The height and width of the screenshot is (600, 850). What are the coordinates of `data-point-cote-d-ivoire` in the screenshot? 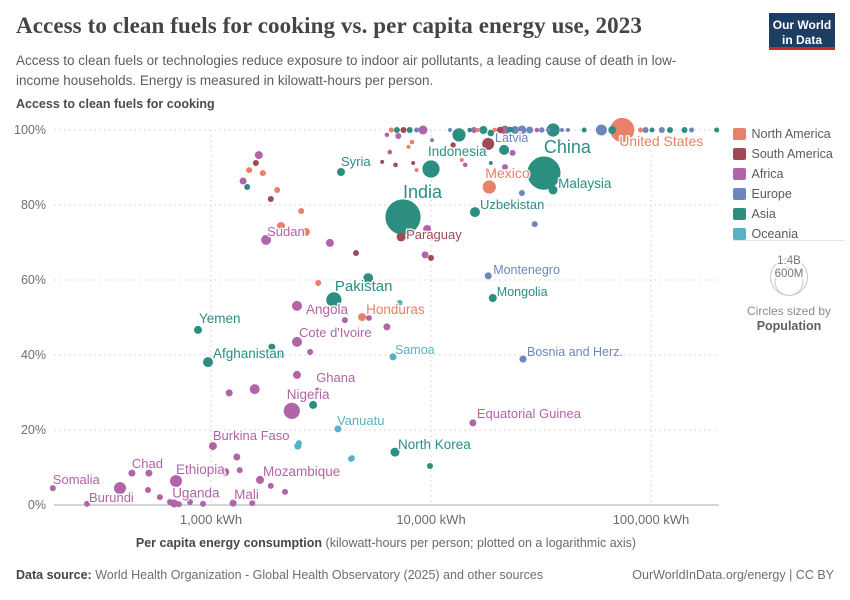 It's located at (297, 341).